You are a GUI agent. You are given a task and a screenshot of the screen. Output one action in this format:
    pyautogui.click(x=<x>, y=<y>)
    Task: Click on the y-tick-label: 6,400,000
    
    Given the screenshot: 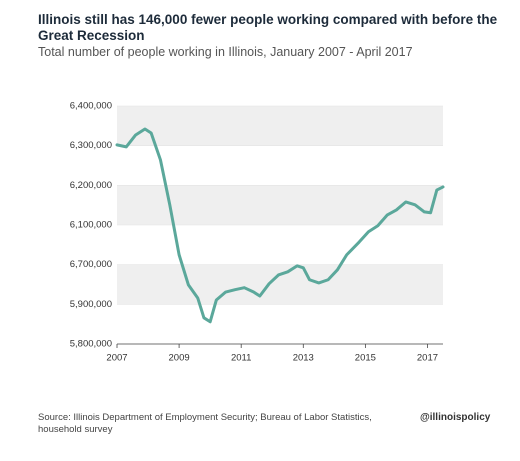 What is the action you would take?
    pyautogui.click(x=91, y=106)
    